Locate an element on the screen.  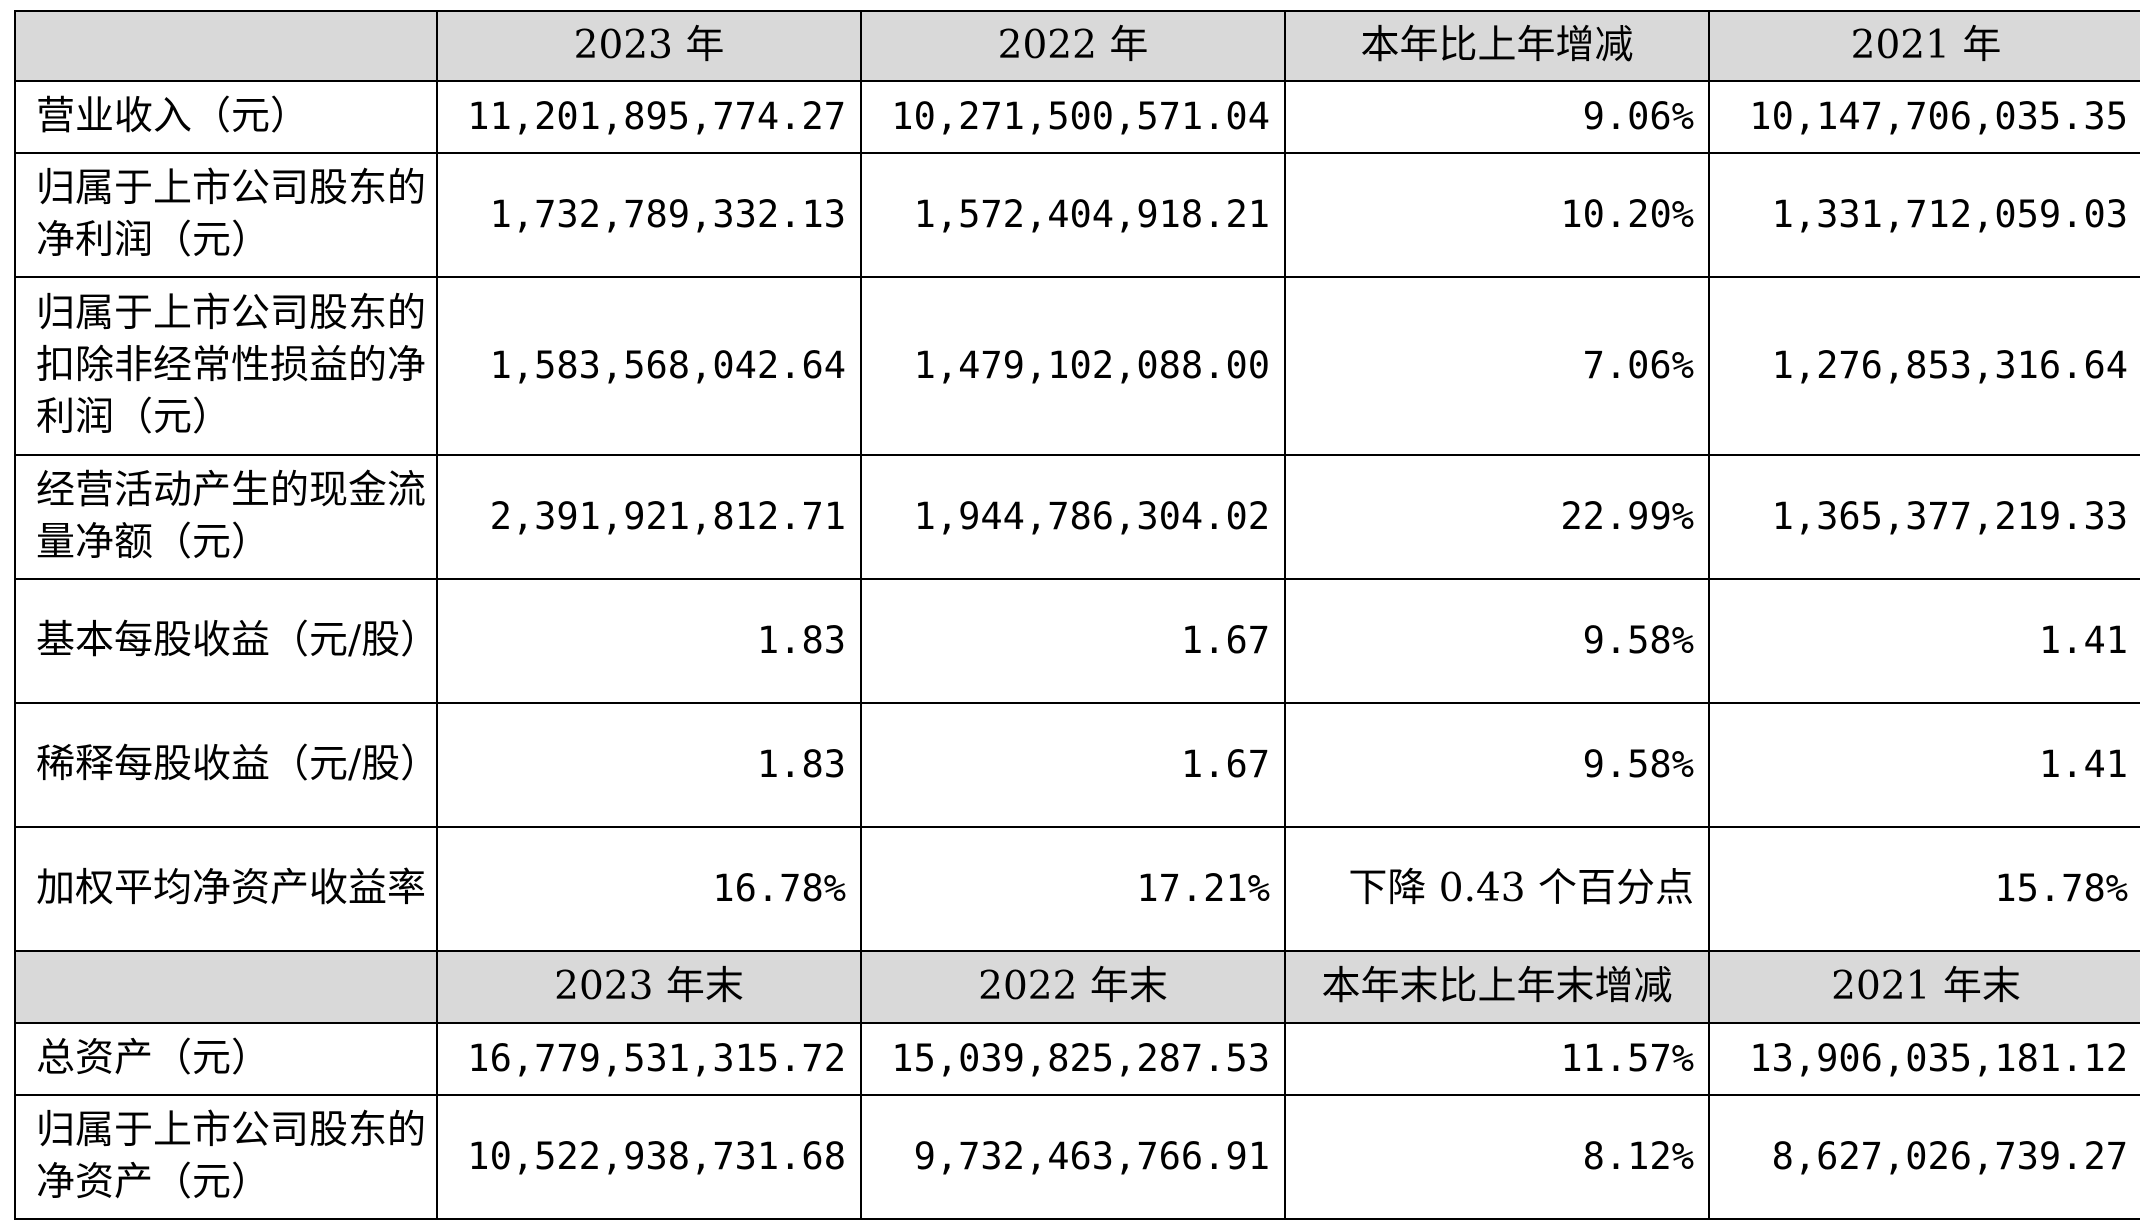
value-2021: 1,365,377,219.33 is located at coordinates (1924, 517).